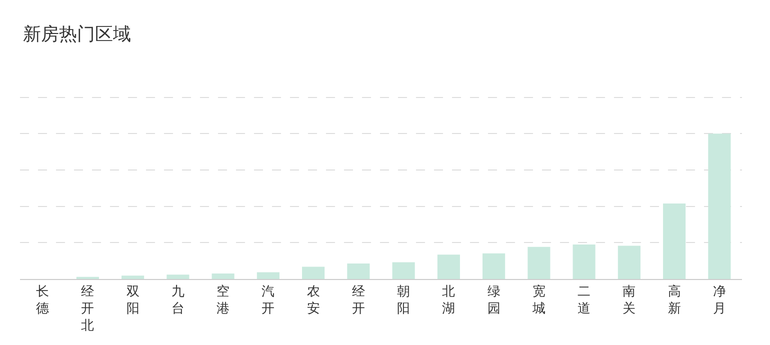 The image size is (770, 345). Describe the element at coordinates (313, 300) in the screenshot. I see `x-tick-label: 农安` at that location.